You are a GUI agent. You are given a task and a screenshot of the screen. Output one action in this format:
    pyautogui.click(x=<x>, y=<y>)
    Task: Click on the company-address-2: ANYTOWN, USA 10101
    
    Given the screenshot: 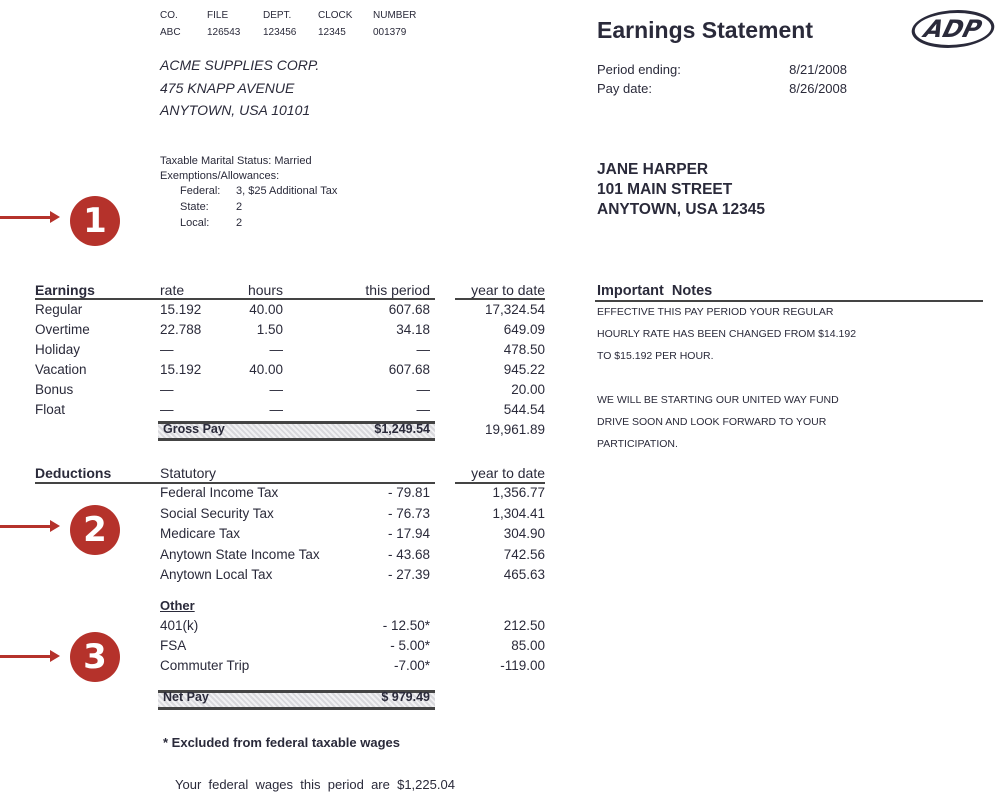 What is the action you would take?
    pyautogui.click(x=235, y=110)
    